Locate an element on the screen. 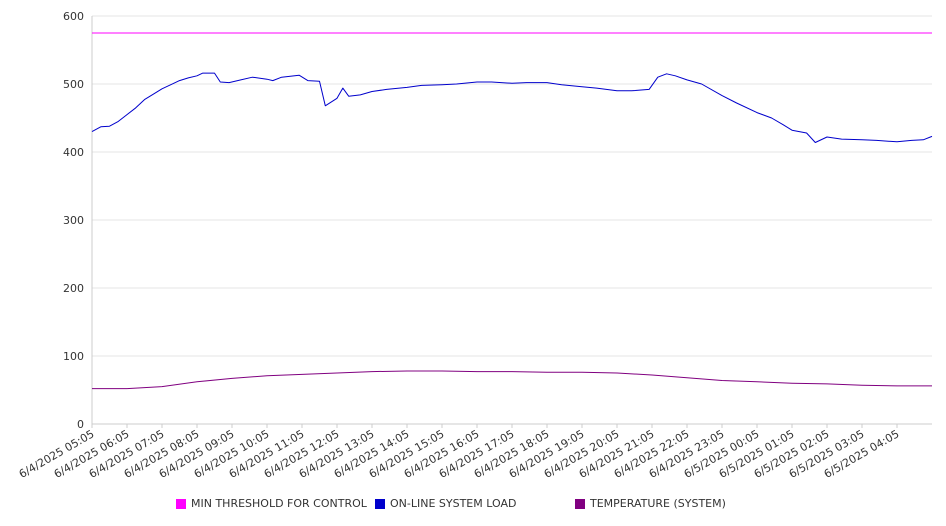 This screenshot has height=526, width=946. legend-item-temperature: TEMPERATURE (SYSTEM) is located at coordinates (650, 503).